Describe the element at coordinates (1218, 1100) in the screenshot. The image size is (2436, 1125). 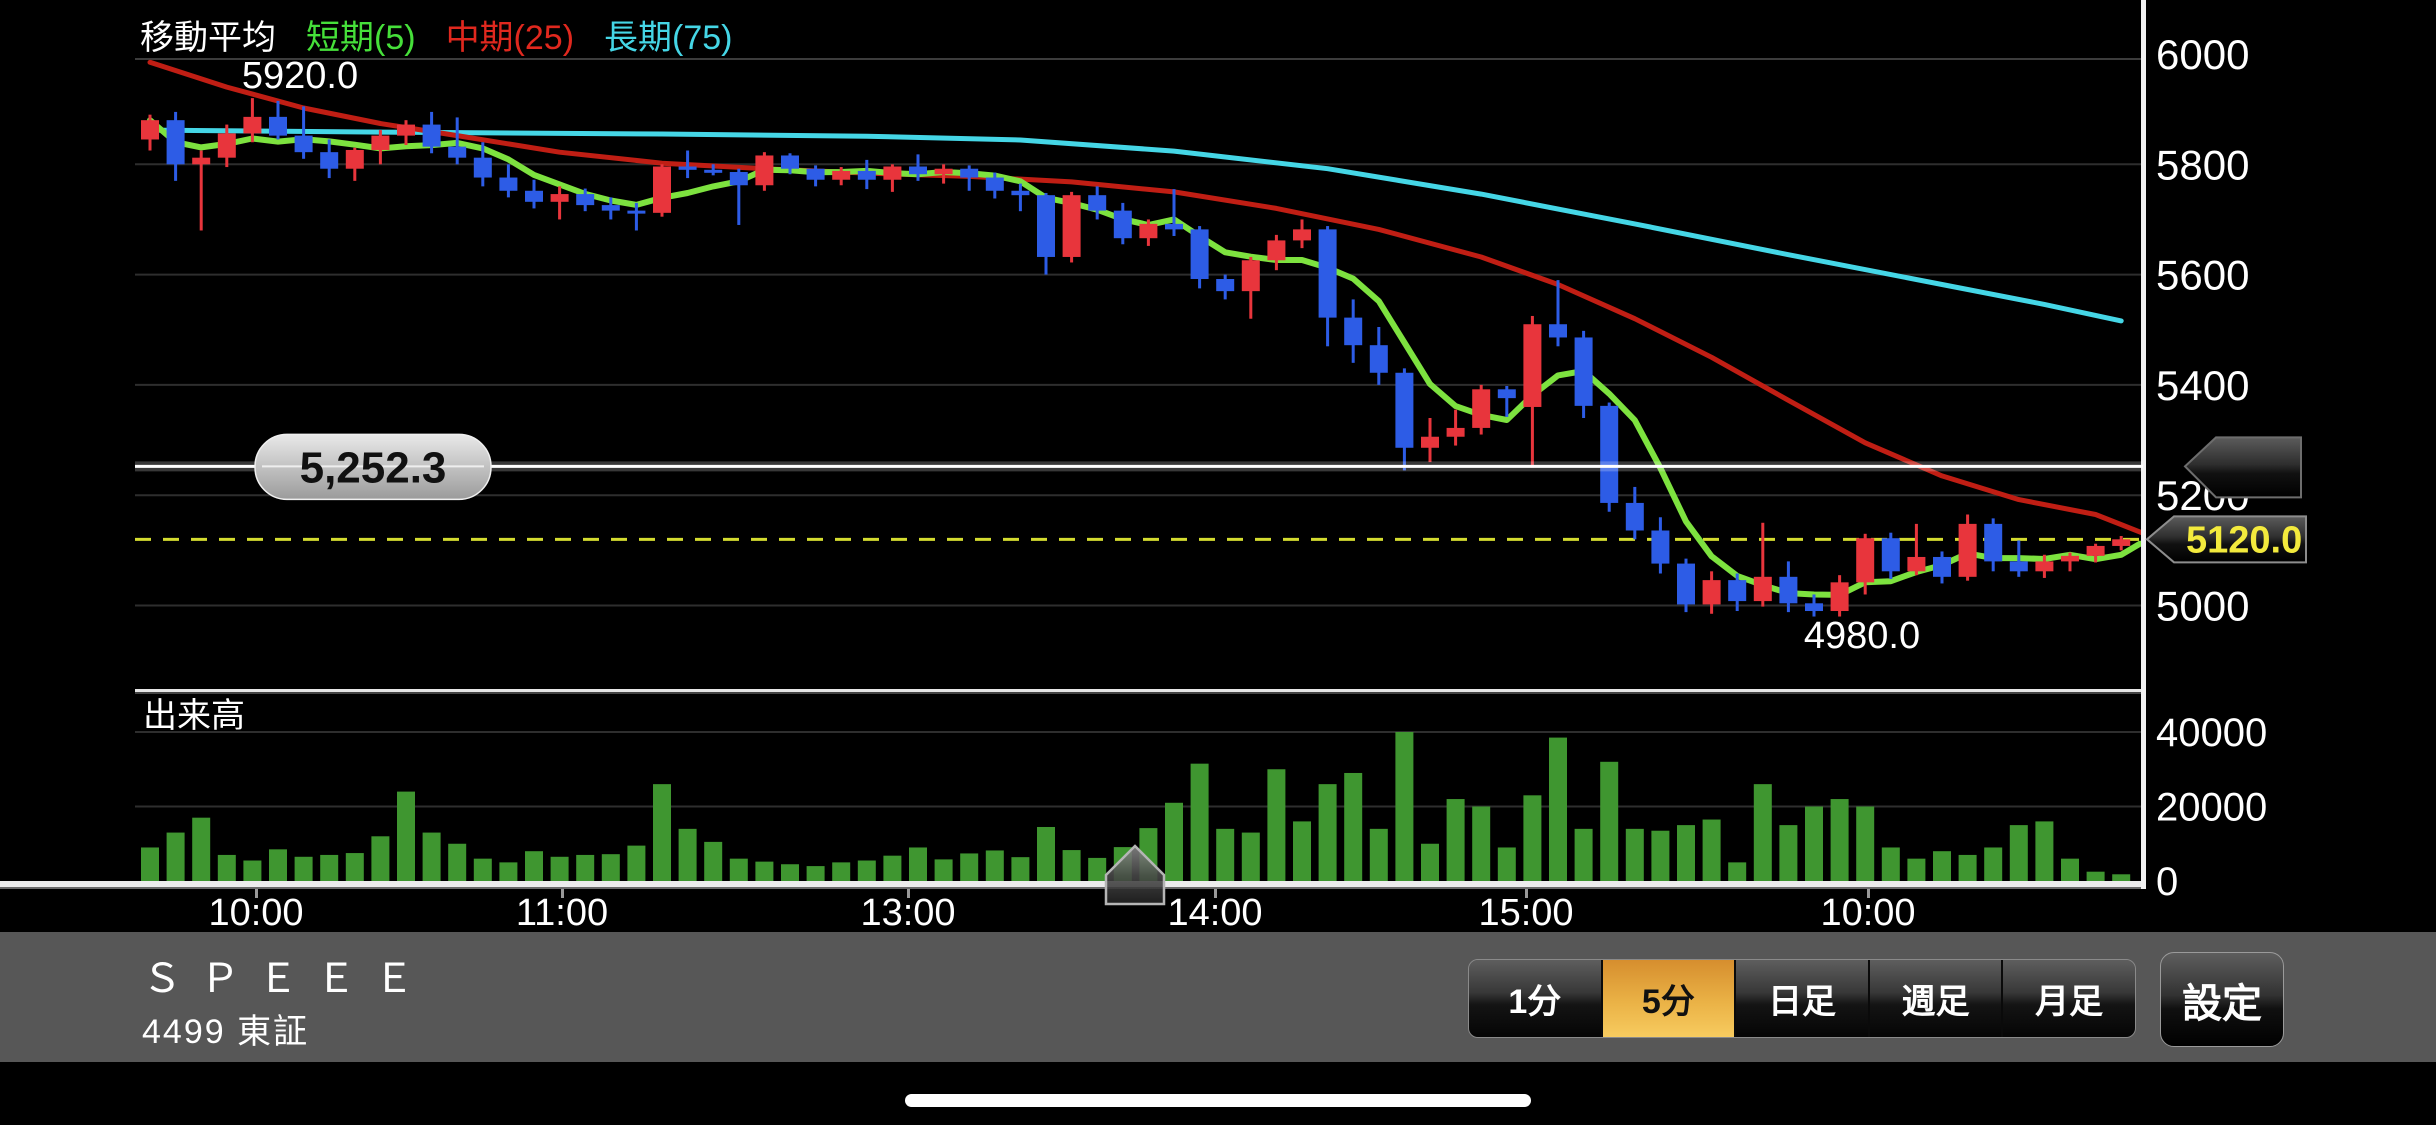
I see `home-indicator` at that location.